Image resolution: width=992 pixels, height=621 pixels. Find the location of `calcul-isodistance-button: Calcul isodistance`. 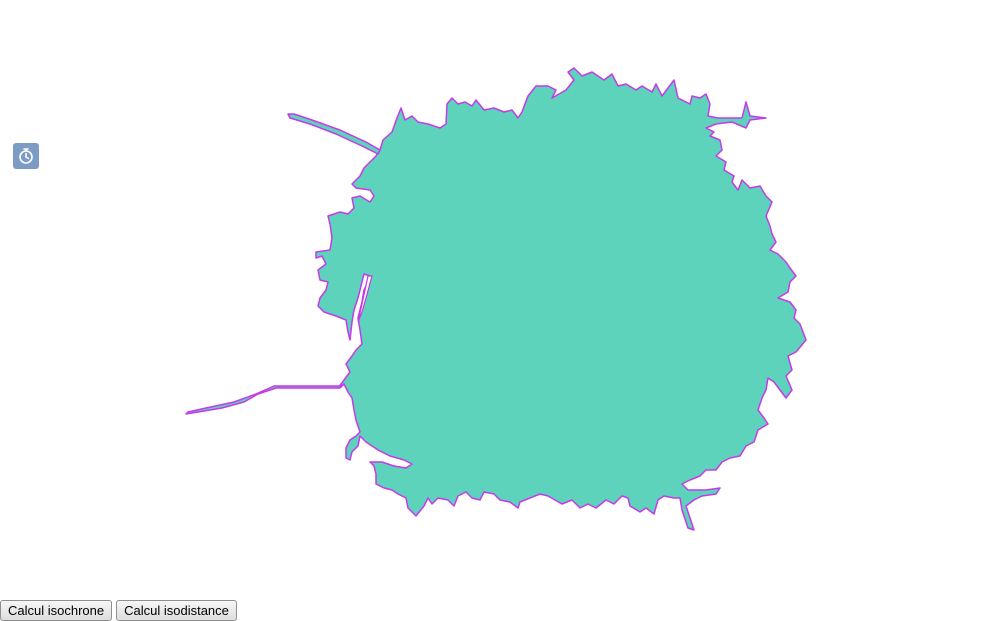

calcul-isodistance-button: Calcul isodistance is located at coordinates (176, 610).